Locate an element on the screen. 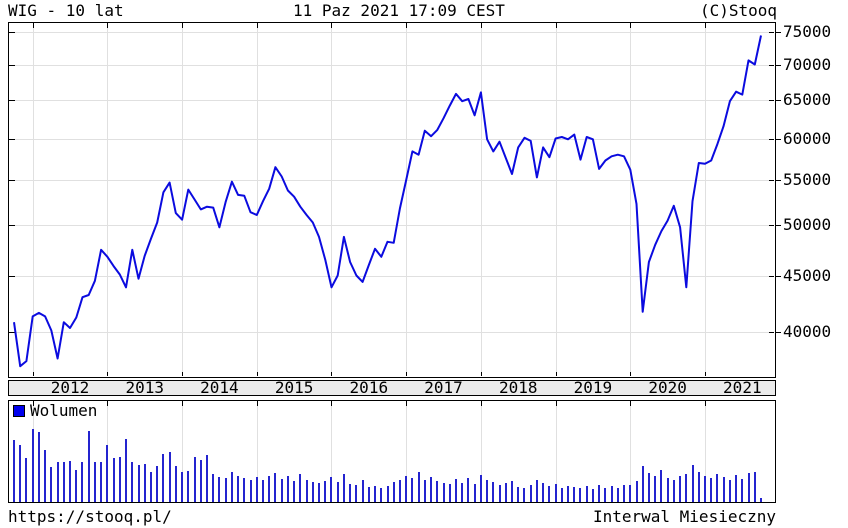 The height and width of the screenshot is (528, 848). x-axis-year-label: 2021 is located at coordinates (742, 387).